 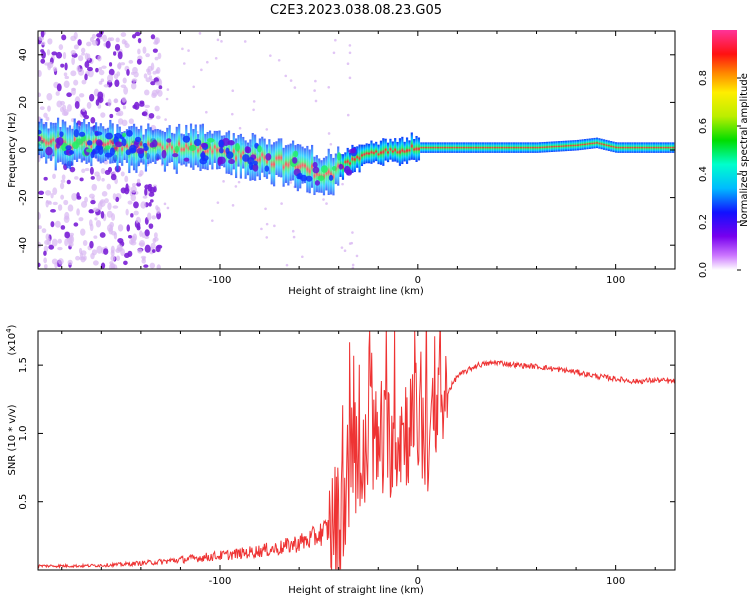 What do you see at coordinates (23, 150) in the screenshot?
I see `spectrogram-y-tick-label: 0` at bounding box center [23, 150].